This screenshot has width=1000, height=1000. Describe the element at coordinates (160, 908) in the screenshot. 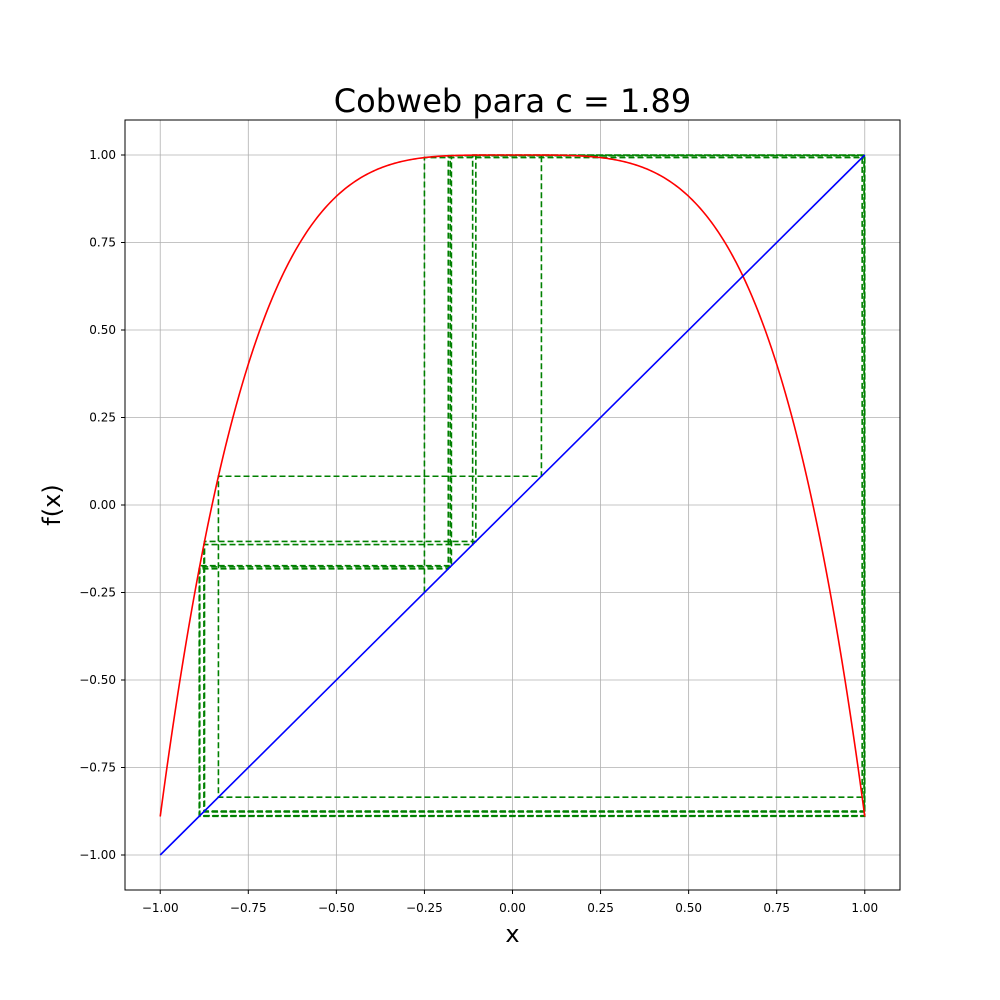

I see `x-tick-label: −1.00` at that location.